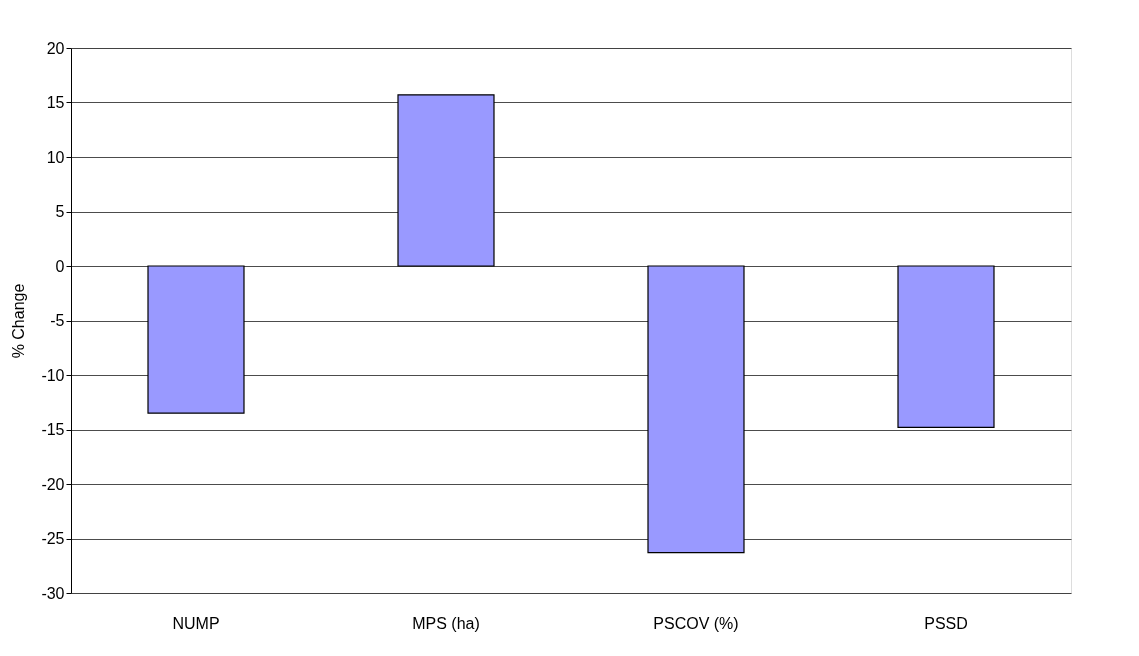  I want to click on y-tick-label: 20, so click(55, 48).